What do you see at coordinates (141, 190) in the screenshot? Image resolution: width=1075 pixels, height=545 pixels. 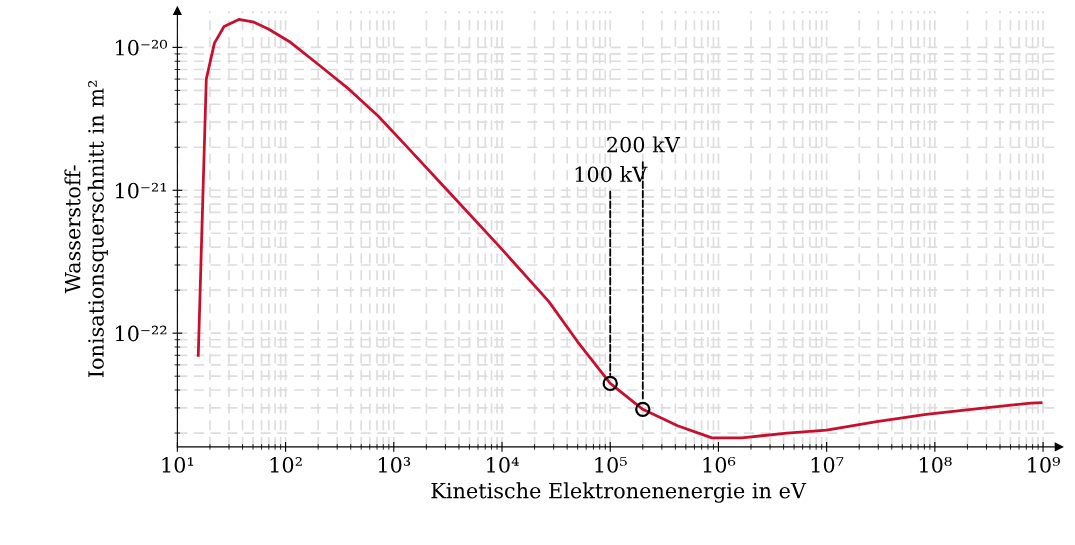 I see `y-tick-label: 10⁻²¹` at bounding box center [141, 190].